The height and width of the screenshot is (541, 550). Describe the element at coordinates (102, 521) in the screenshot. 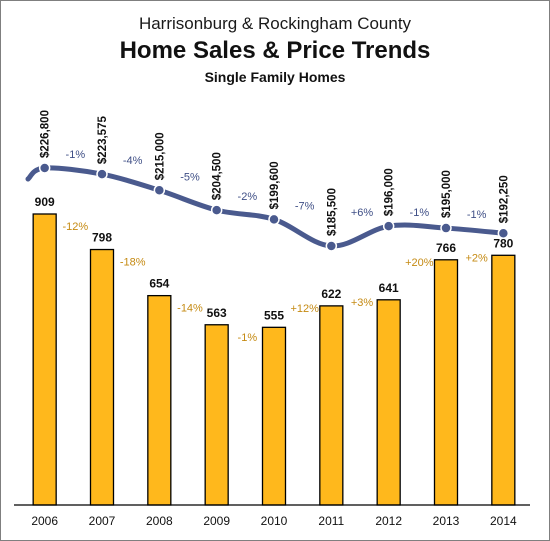

I see `x-tick-label: 2007` at that location.